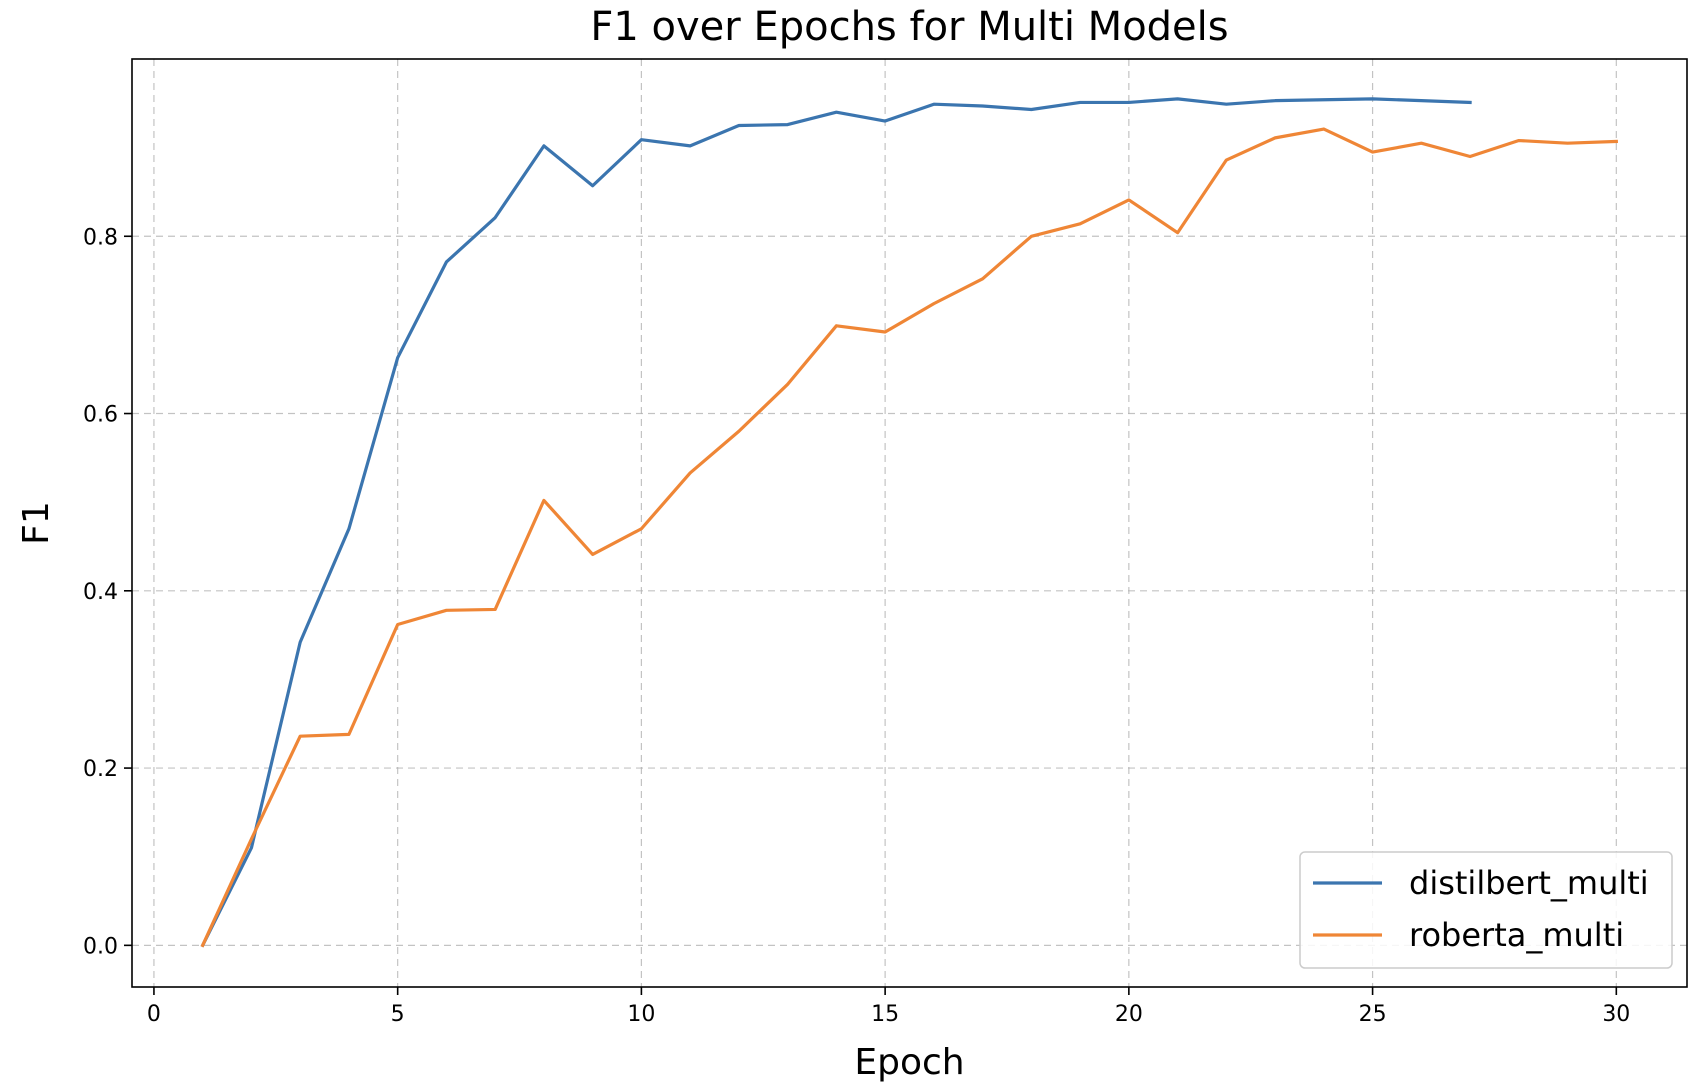  I want to click on y-tick-label: 0.2, so click(100, 769).